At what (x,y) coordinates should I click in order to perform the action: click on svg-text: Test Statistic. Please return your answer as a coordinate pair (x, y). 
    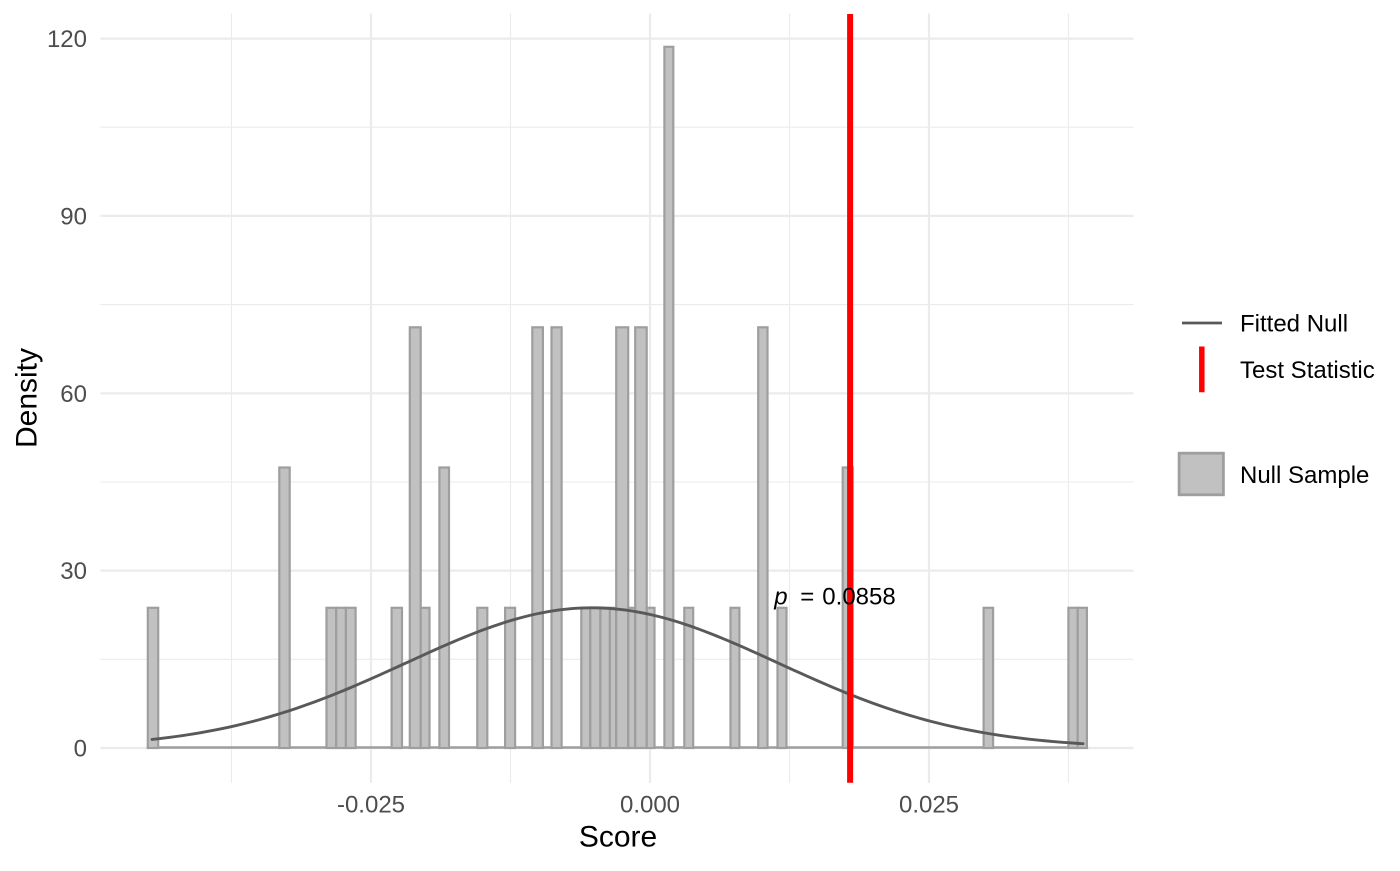
    Looking at the image, I should click on (1307, 370).